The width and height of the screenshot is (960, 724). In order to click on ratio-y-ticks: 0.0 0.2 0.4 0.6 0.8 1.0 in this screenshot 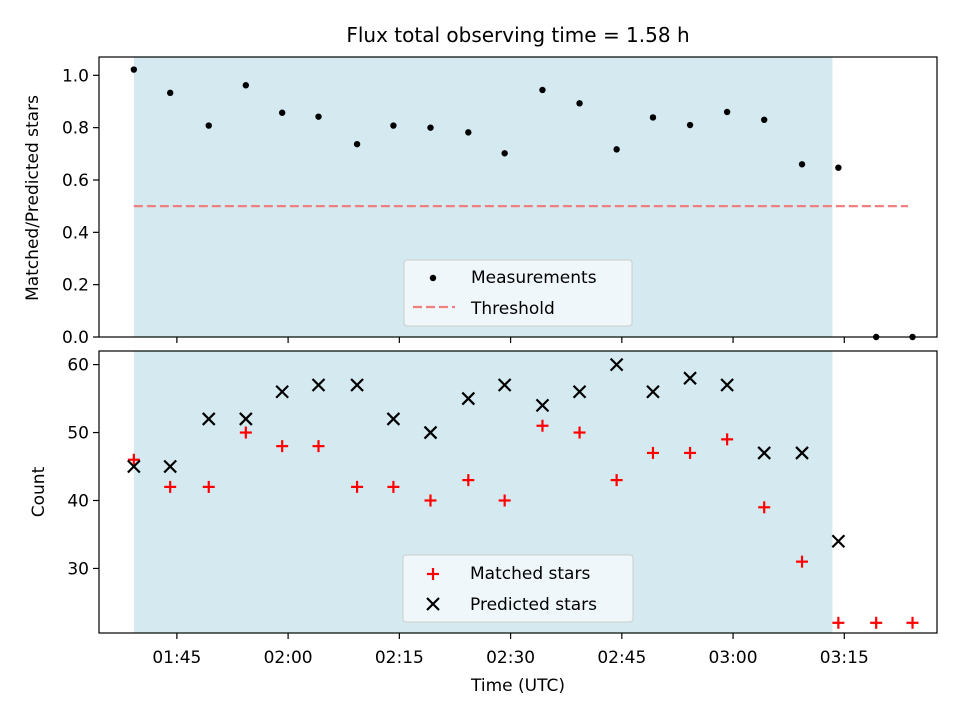, I will do `click(80, 207)`.